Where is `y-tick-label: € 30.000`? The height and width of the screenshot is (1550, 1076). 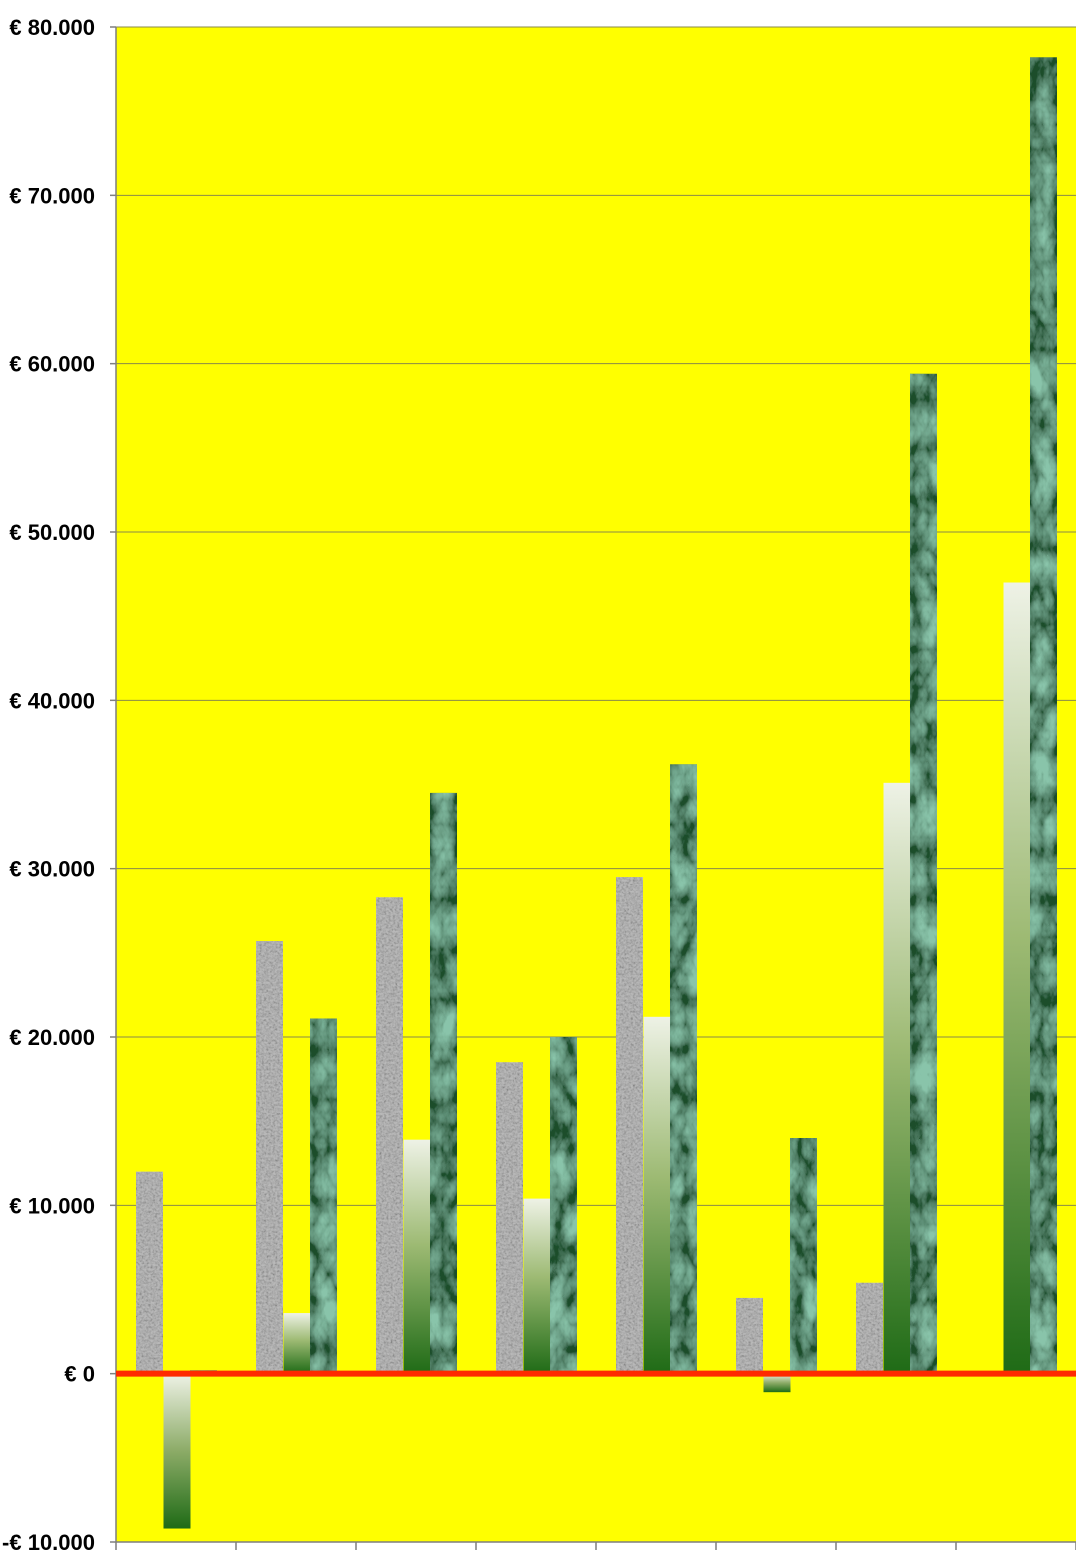 y-tick-label: € 30.000 is located at coordinates (52, 869).